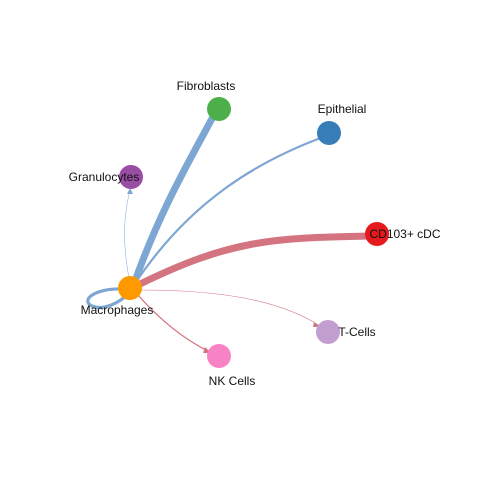 The image size is (480, 480). Describe the element at coordinates (130, 288) in the screenshot. I see `node-macrophages` at that location.